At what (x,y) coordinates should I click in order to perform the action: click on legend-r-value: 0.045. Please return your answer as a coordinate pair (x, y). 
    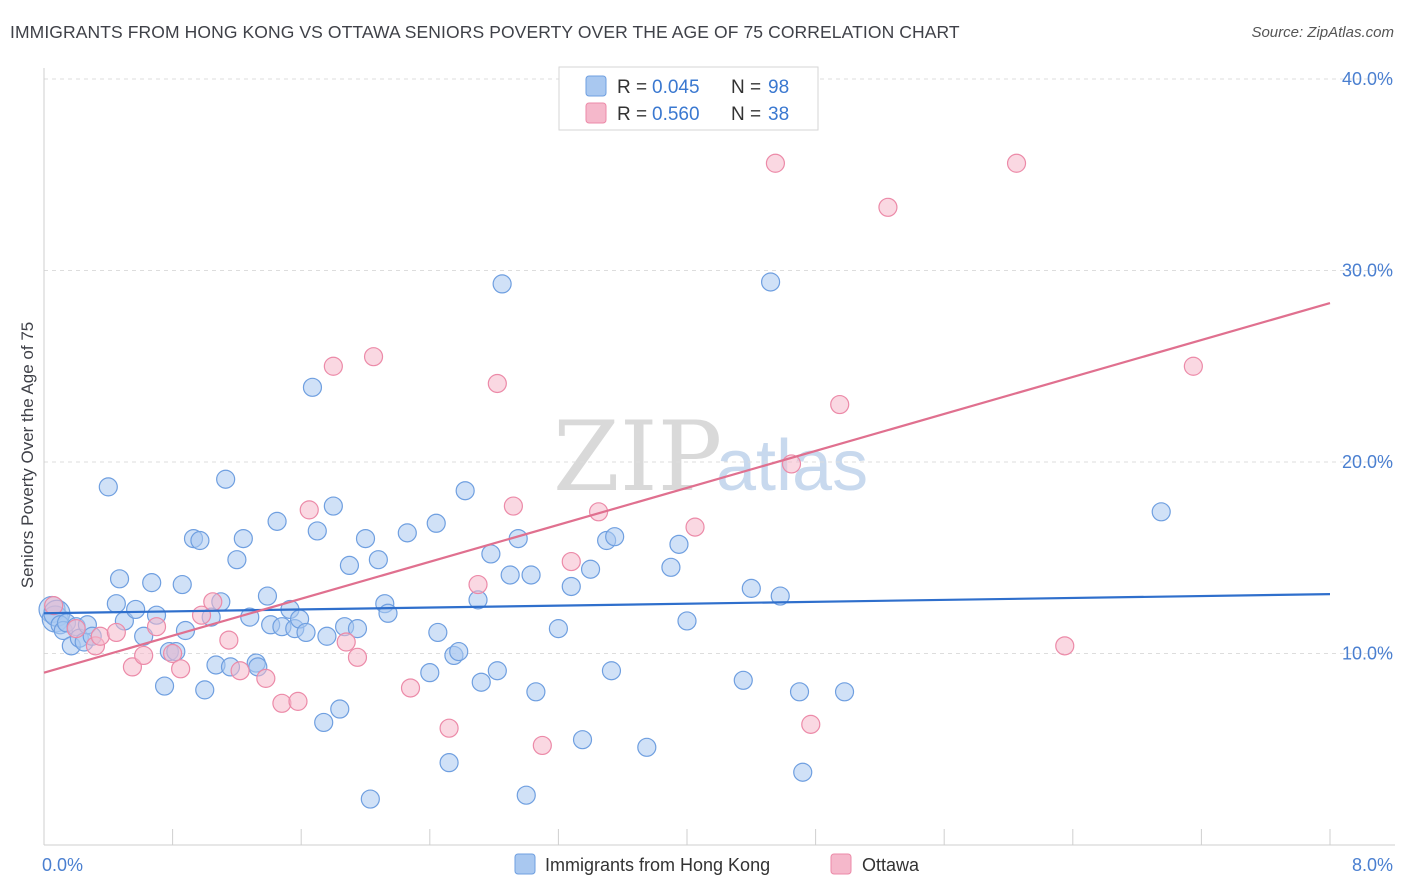
    Looking at the image, I should click on (676, 87).